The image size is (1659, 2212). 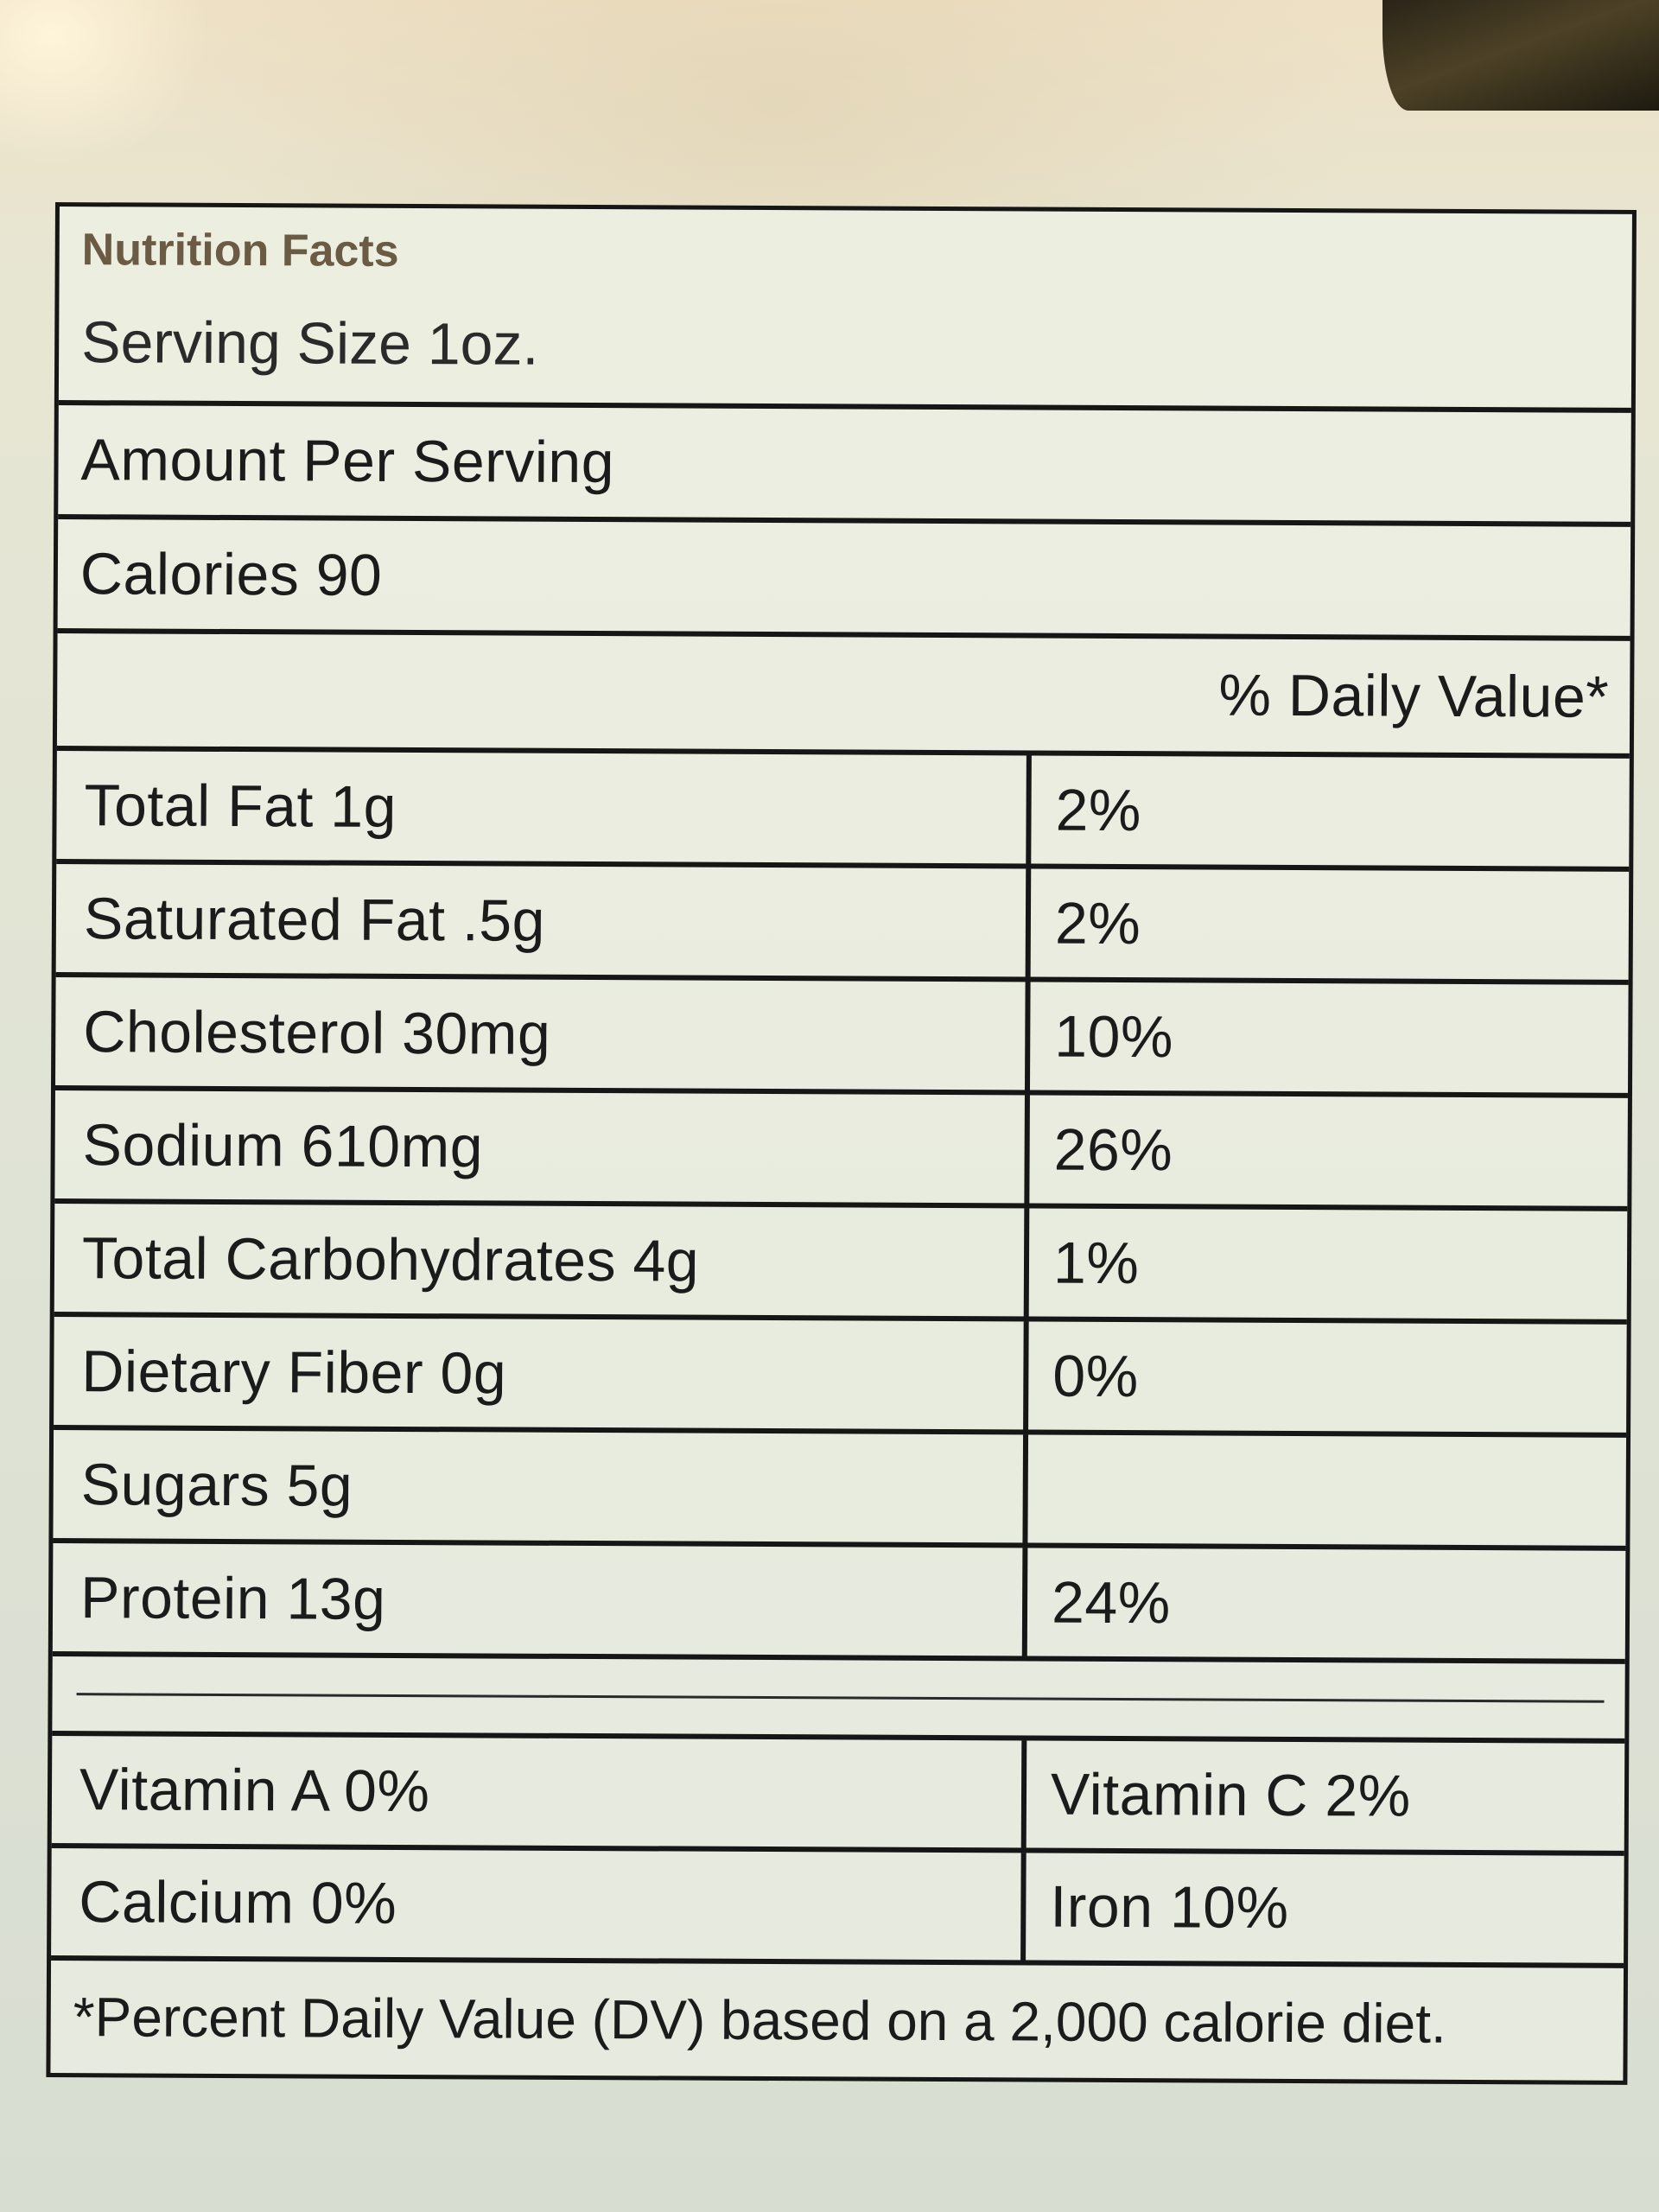 I want to click on nutrient-daily-value: 24%, so click(x=1111, y=1602).